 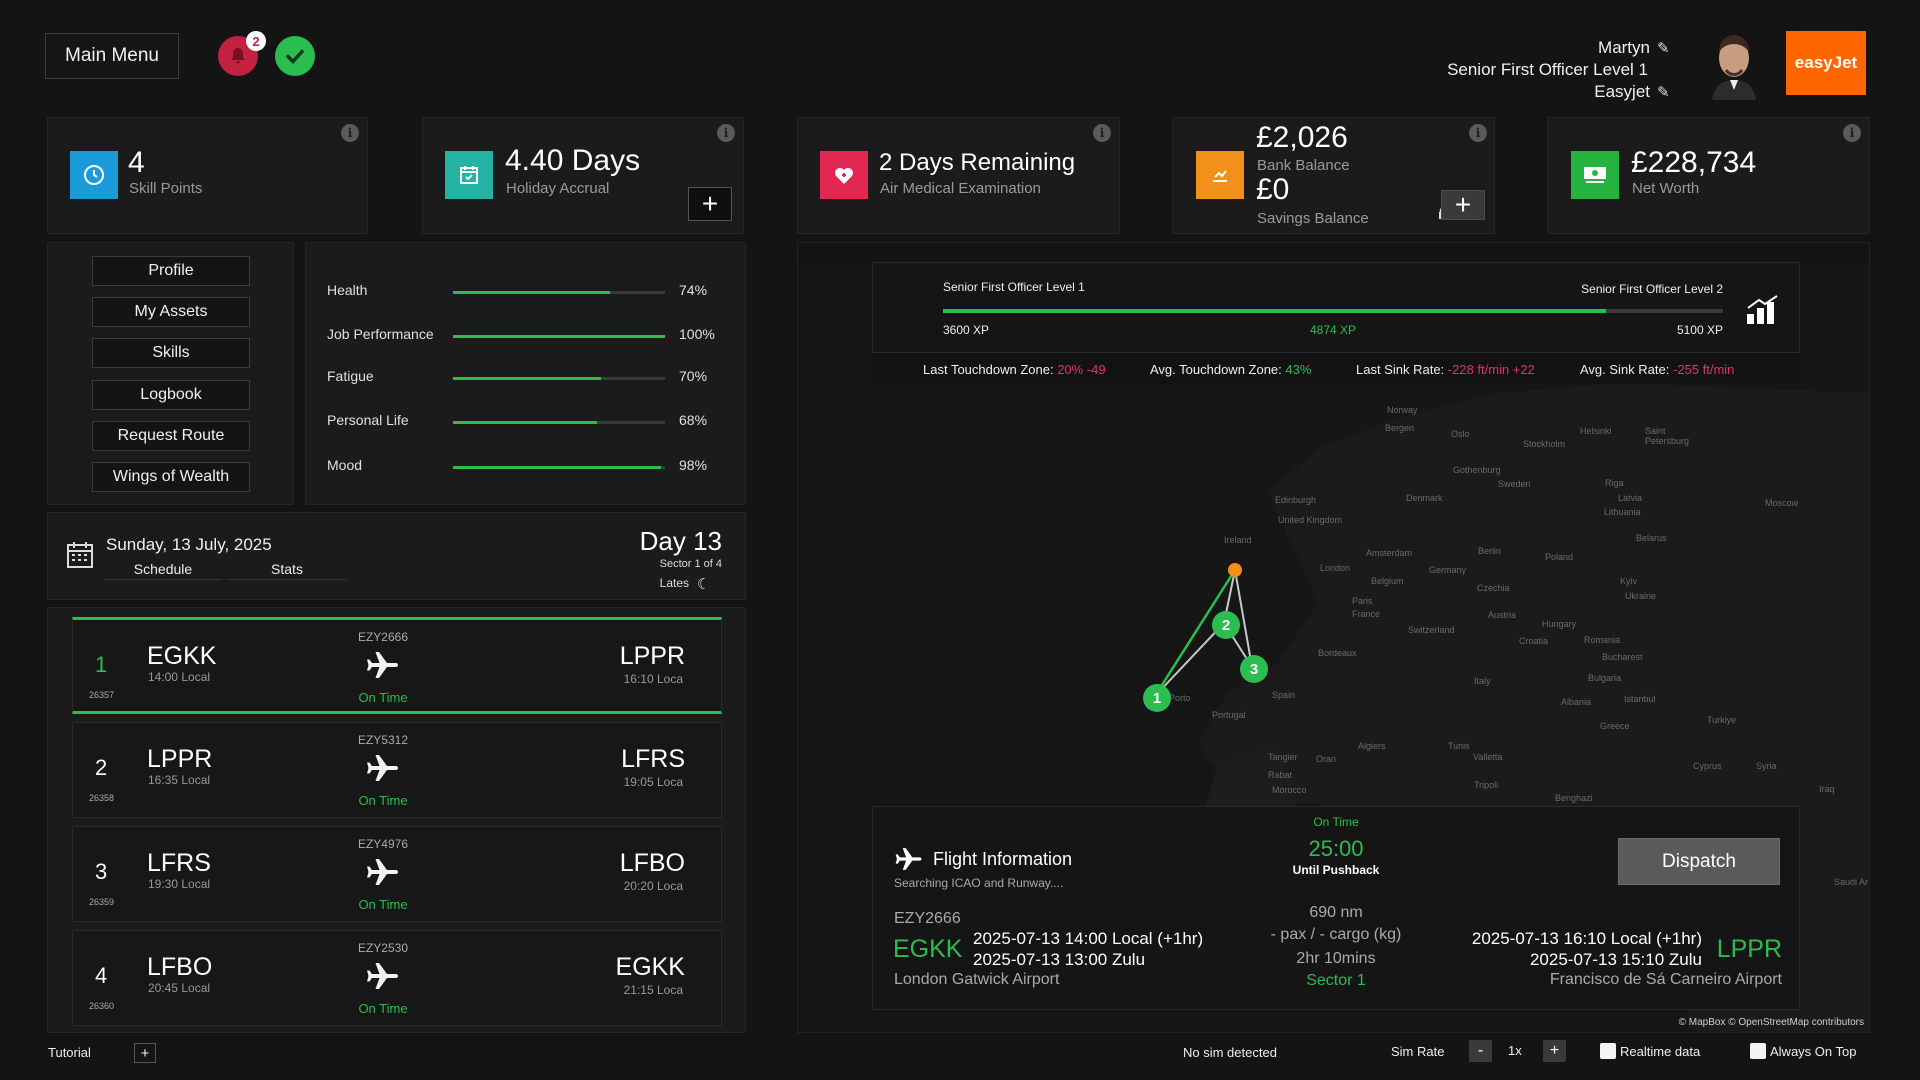 What do you see at coordinates (1667, 436) in the screenshot?
I see `map-label: Saint Petersburg` at bounding box center [1667, 436].